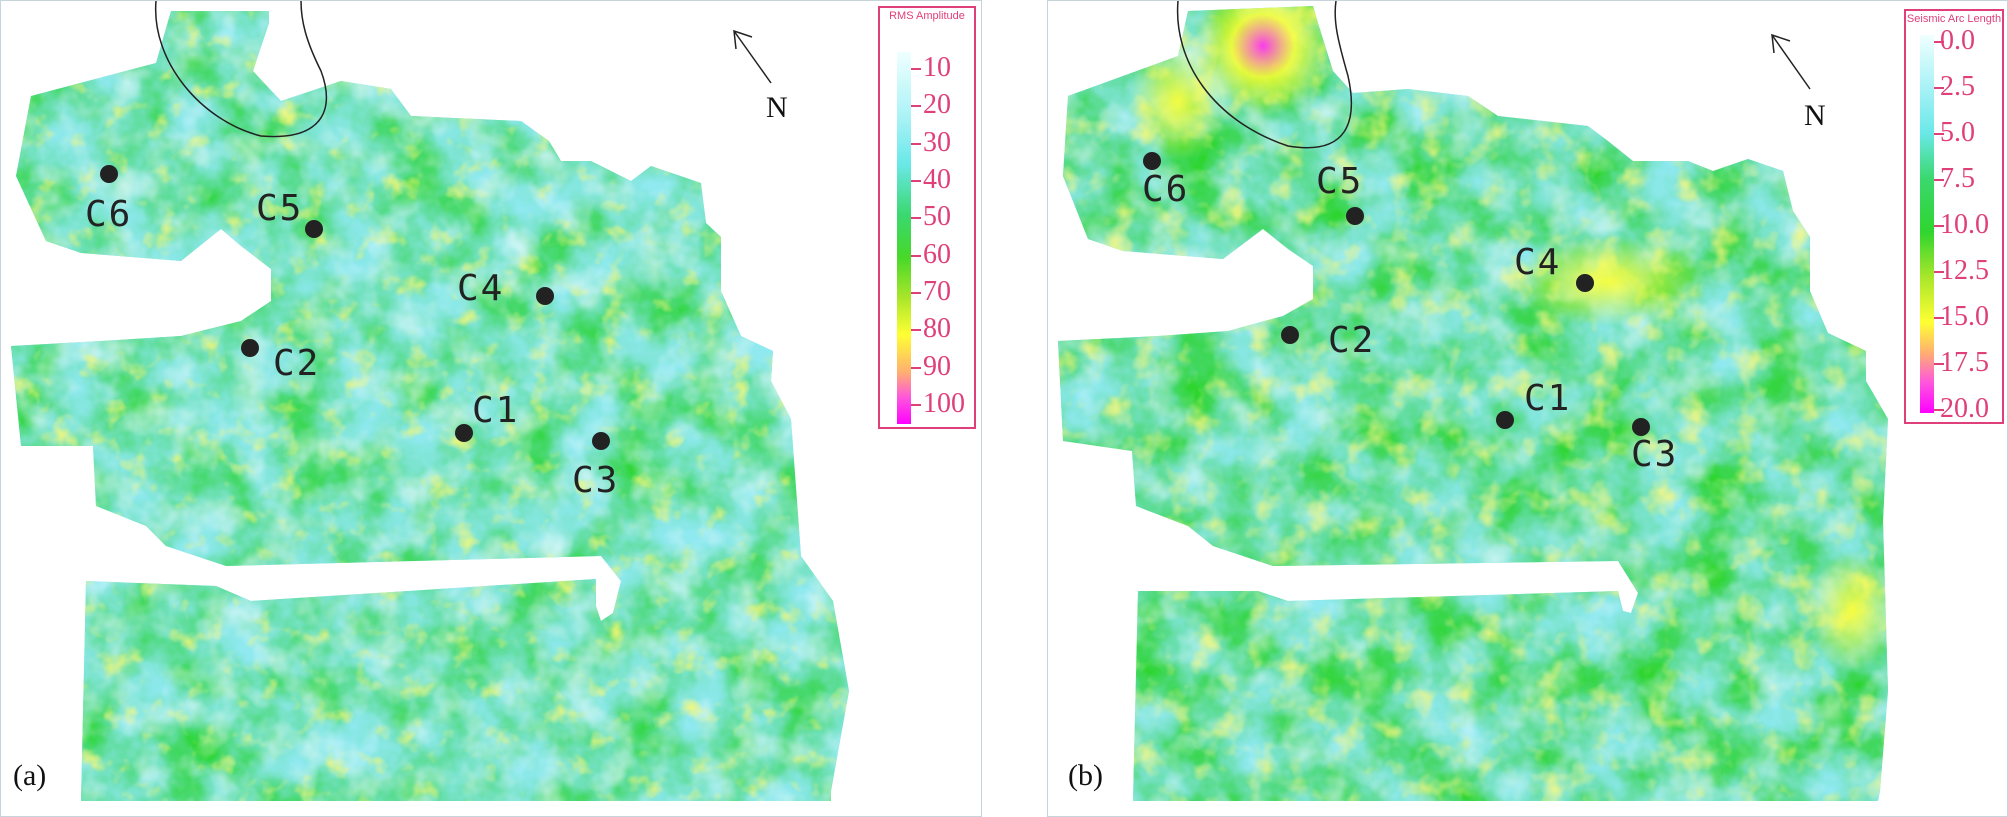 This screenshot has height=817, width=2008. What do you see at coordinates (937, 105) in the screenshot?
I see `legend-tick-label: 20` at bounding box center [937, 105].